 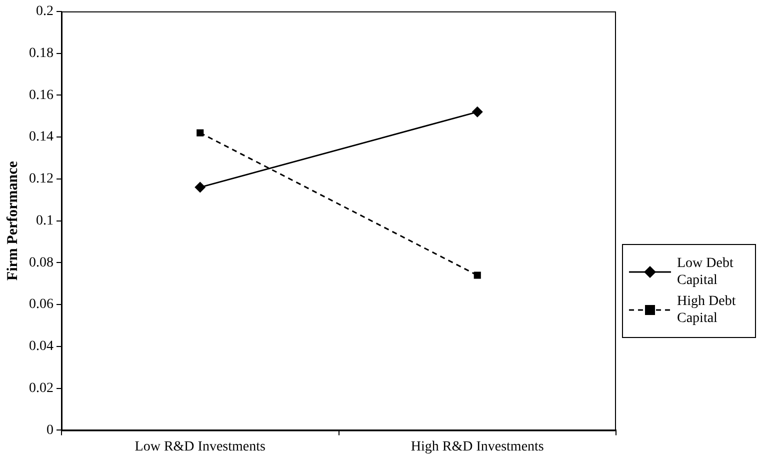 I want to click on x-tick-label: High R&D Investments, so click(x=477, y=446).